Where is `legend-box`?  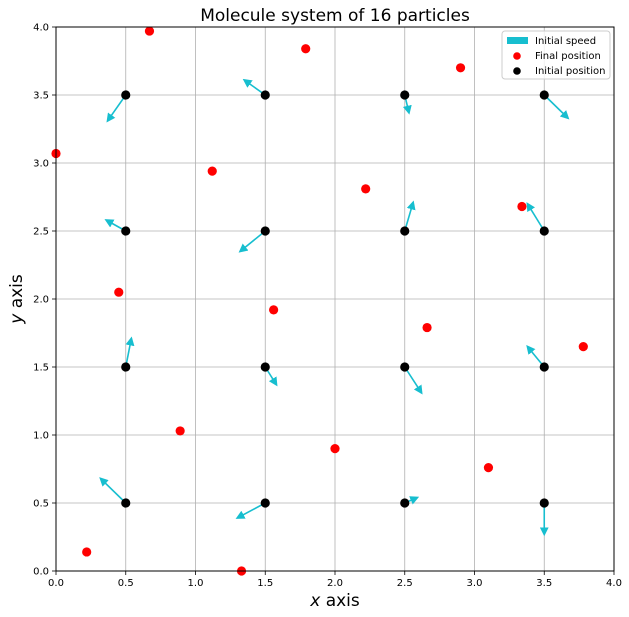 legend-box is located at coordinates (556, 55).